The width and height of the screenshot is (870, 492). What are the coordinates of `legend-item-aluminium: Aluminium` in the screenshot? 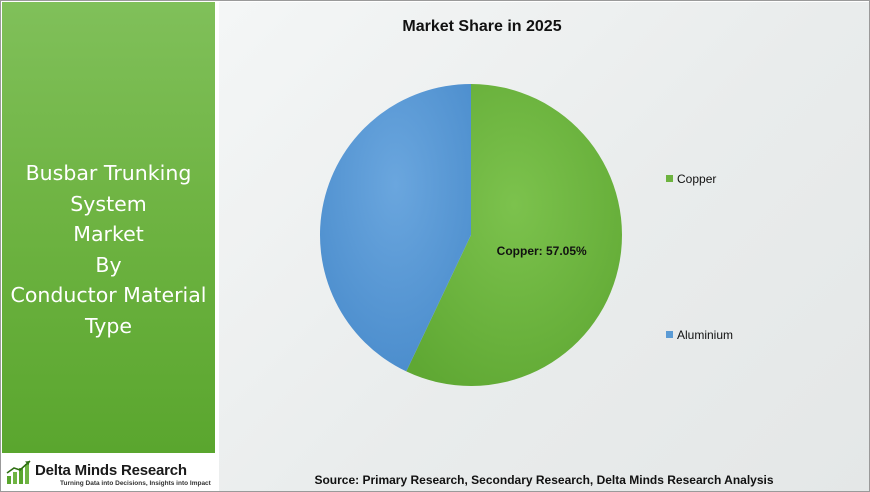 It's located at (699, 335).